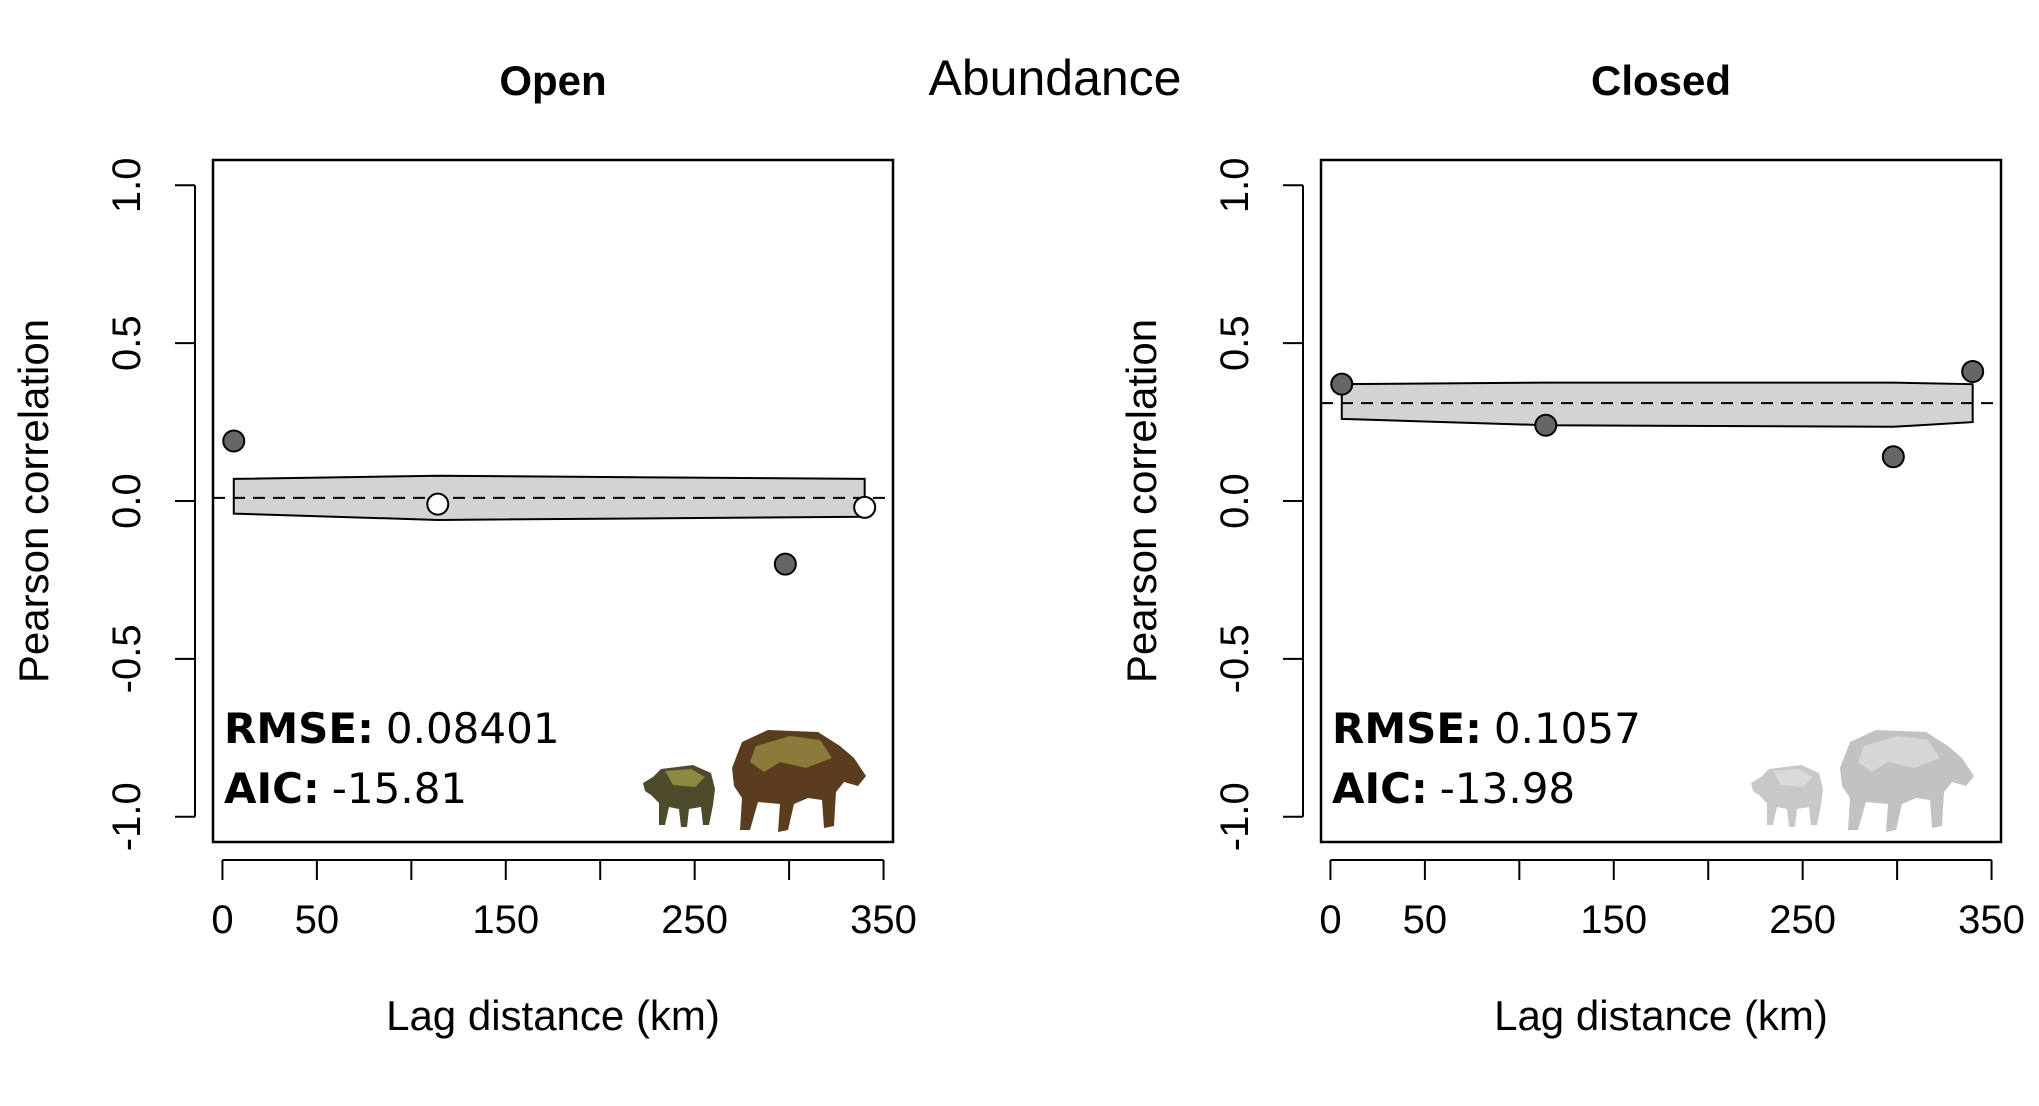 The width and height of the screenshot is (2039, 1106). I want to click on panel-title: Closed, so click(1661, 80).